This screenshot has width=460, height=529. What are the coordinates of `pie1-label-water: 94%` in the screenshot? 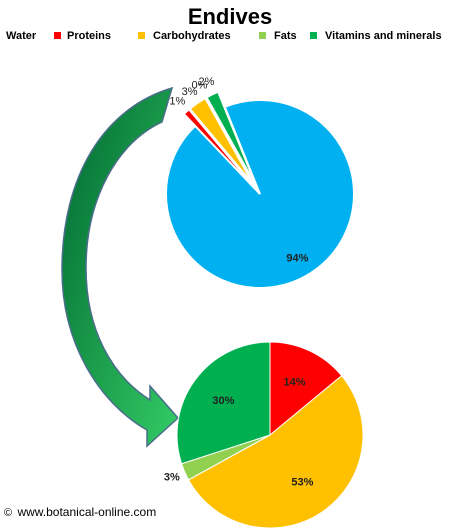 It's located at (297, 259).